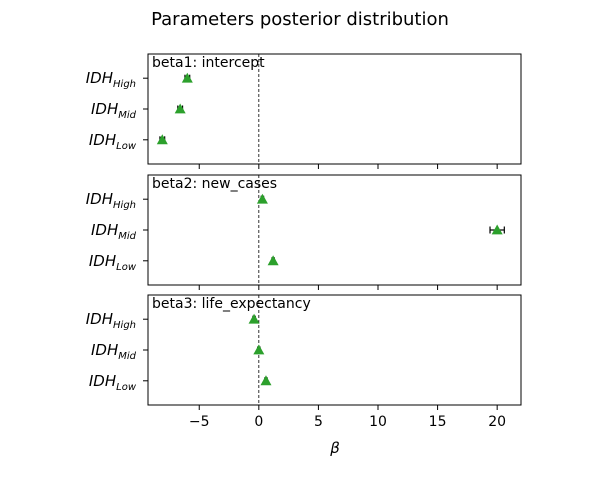 The width and height of the screenshot is (600, 480). I want to click on panel-label: beta1: intercept, so click(208, 63).